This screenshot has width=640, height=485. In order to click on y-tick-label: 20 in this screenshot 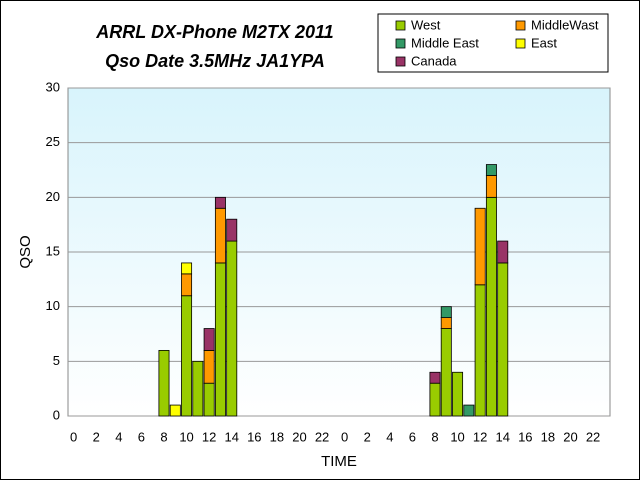, I will do `click(53, 196)`.